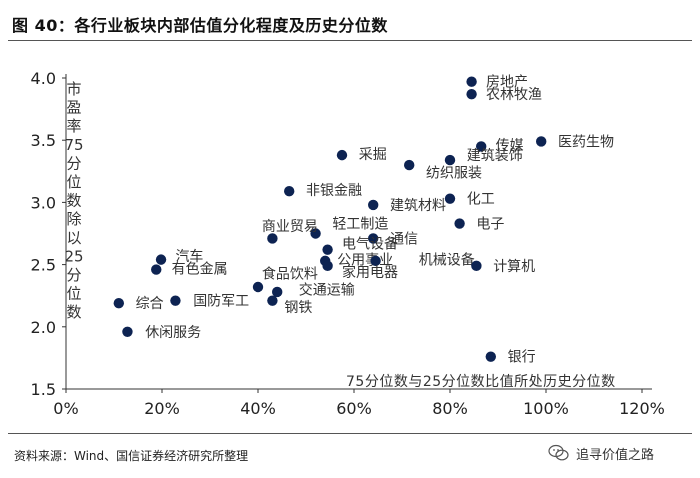 This screenshot has width=700, height=478. What do you see at coordinates (200, 268) in the screenshot?
I see `data-point-label: 有色金属` at bounding box center [200, 268].